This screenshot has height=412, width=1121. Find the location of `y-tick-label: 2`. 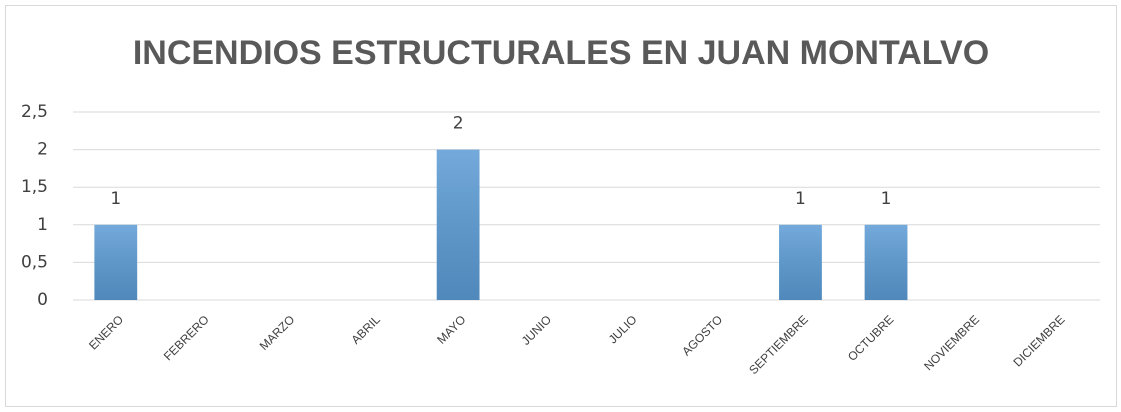

y-tick-label: 2 is located at coordinates (42, 150).